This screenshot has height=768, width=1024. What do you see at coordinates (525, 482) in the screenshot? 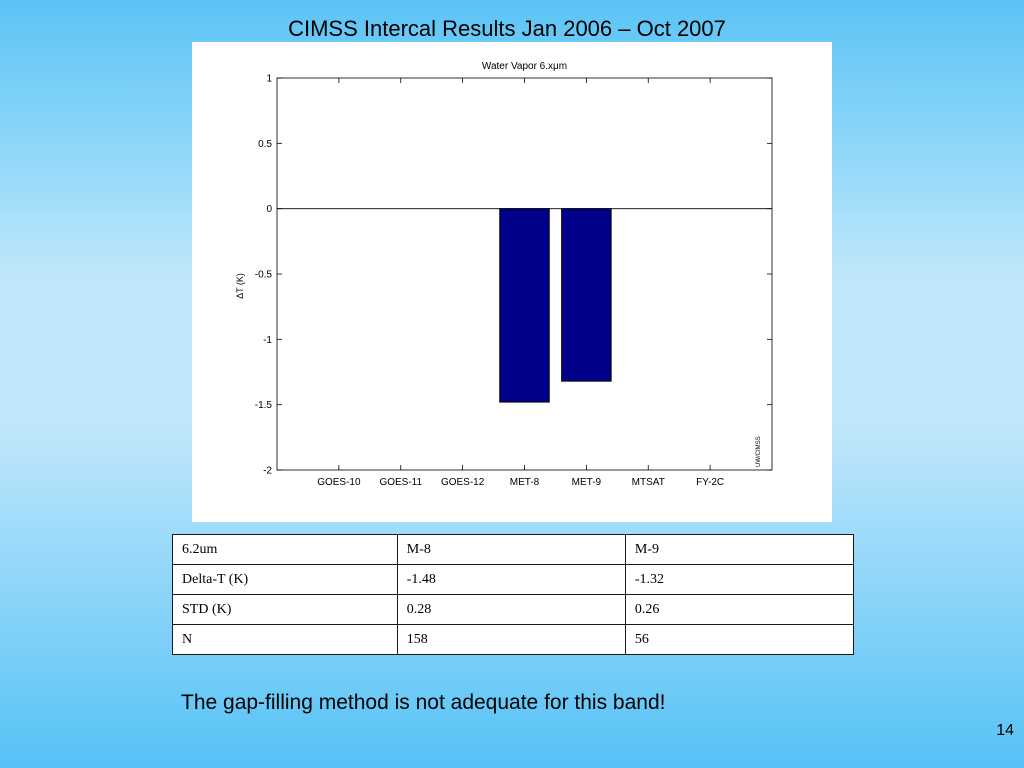
I see `x-tick-label: MET-8` at bounding box center [525, 482].